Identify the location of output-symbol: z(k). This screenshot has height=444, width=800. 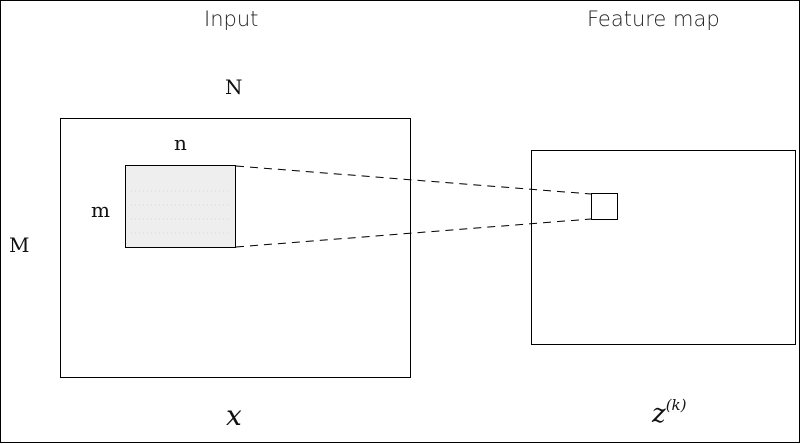
(669, 413).